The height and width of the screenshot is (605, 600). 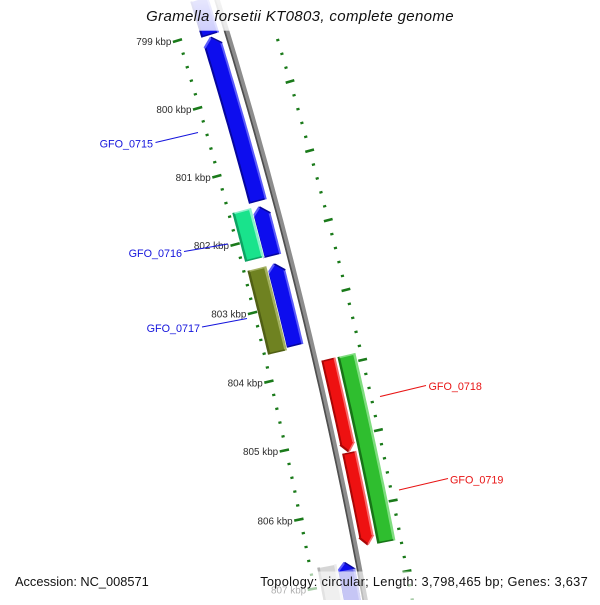 I want to click on svg-text: 804 kbp, so click(x=246, y=383).